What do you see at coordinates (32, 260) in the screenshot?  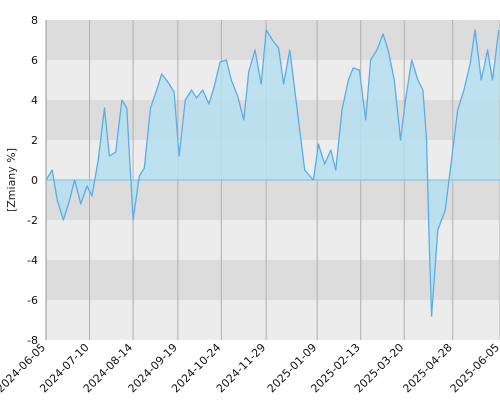 I see `y-tick-label: -4` at bounding box center [32, 260].